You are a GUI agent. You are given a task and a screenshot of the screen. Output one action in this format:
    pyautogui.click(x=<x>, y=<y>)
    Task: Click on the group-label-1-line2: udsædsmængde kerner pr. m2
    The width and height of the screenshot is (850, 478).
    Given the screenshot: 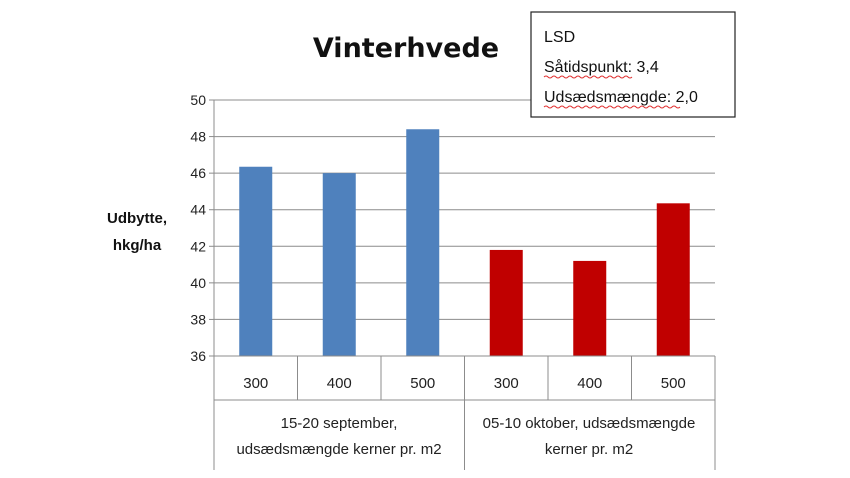 What is the action you would take?
    pyautogui.click(x=338, y=449)
    